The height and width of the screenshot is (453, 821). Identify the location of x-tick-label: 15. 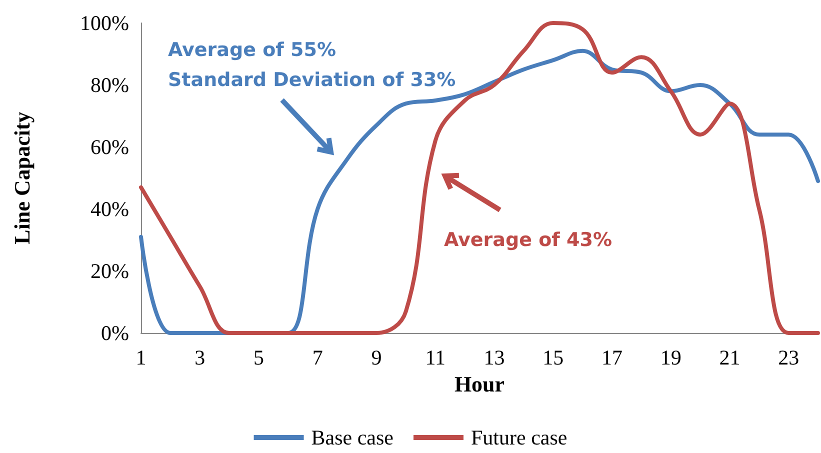
(553, 358).